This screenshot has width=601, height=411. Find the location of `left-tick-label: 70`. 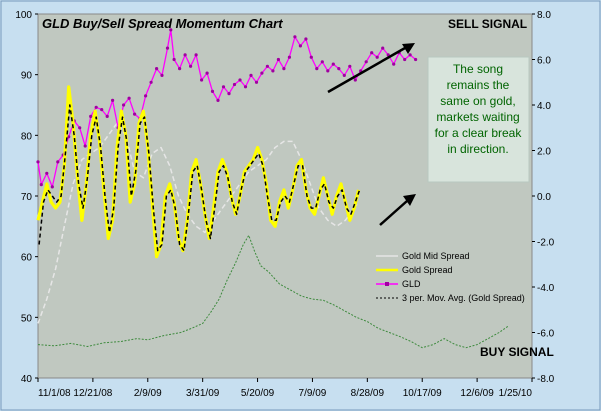

left-tick-label: 70 is located at coordinates (27, 197).